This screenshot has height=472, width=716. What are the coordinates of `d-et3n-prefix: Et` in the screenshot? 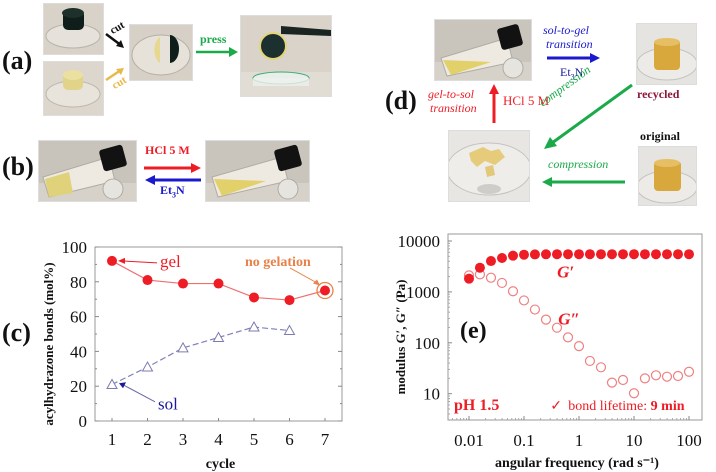 It's located at (565, 72).